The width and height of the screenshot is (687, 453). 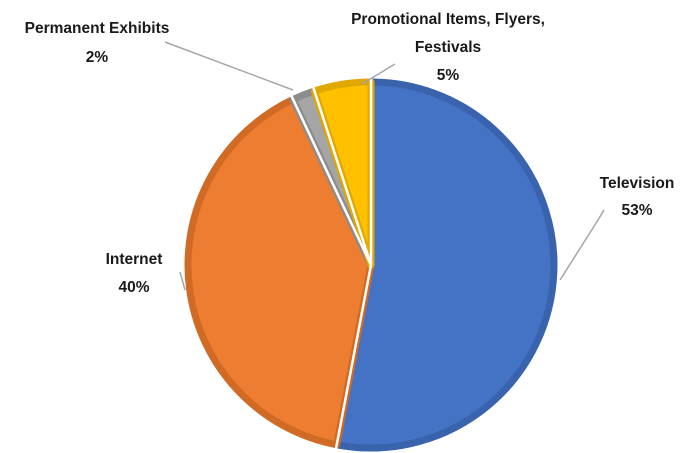 I want to click on slice-label-internet-name: Internet, so click(x=134, y=259).